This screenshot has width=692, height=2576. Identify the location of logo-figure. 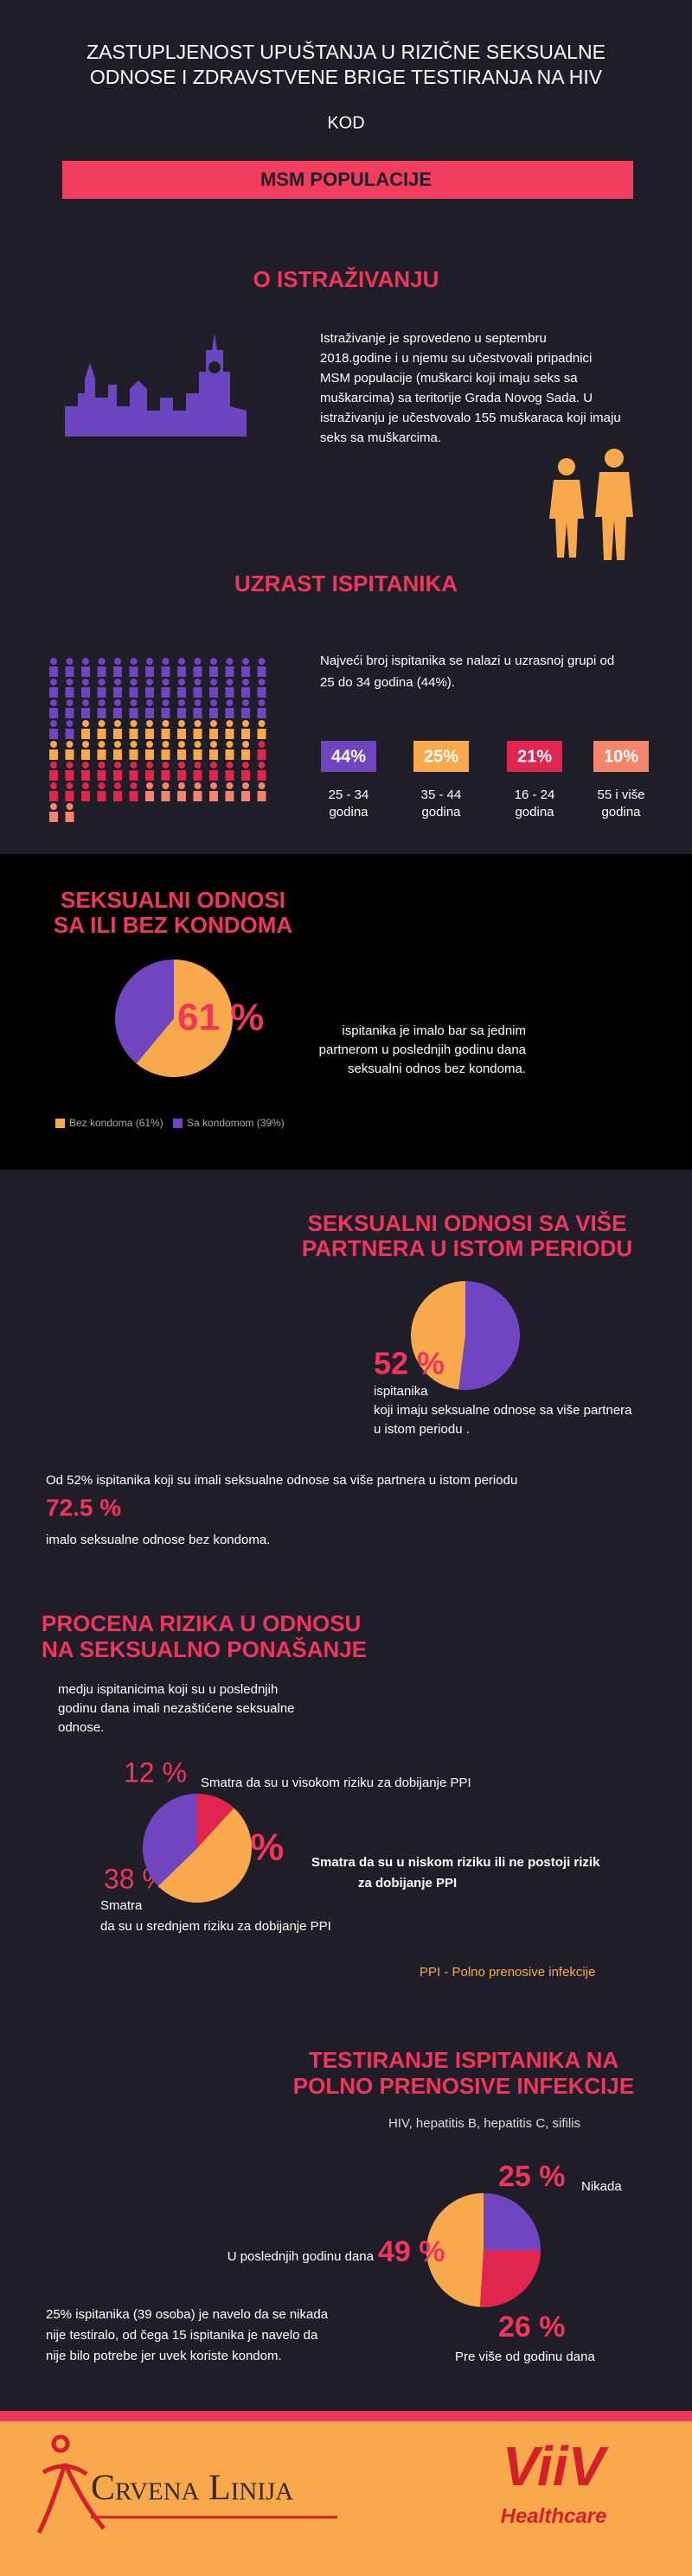
(71, 2484).